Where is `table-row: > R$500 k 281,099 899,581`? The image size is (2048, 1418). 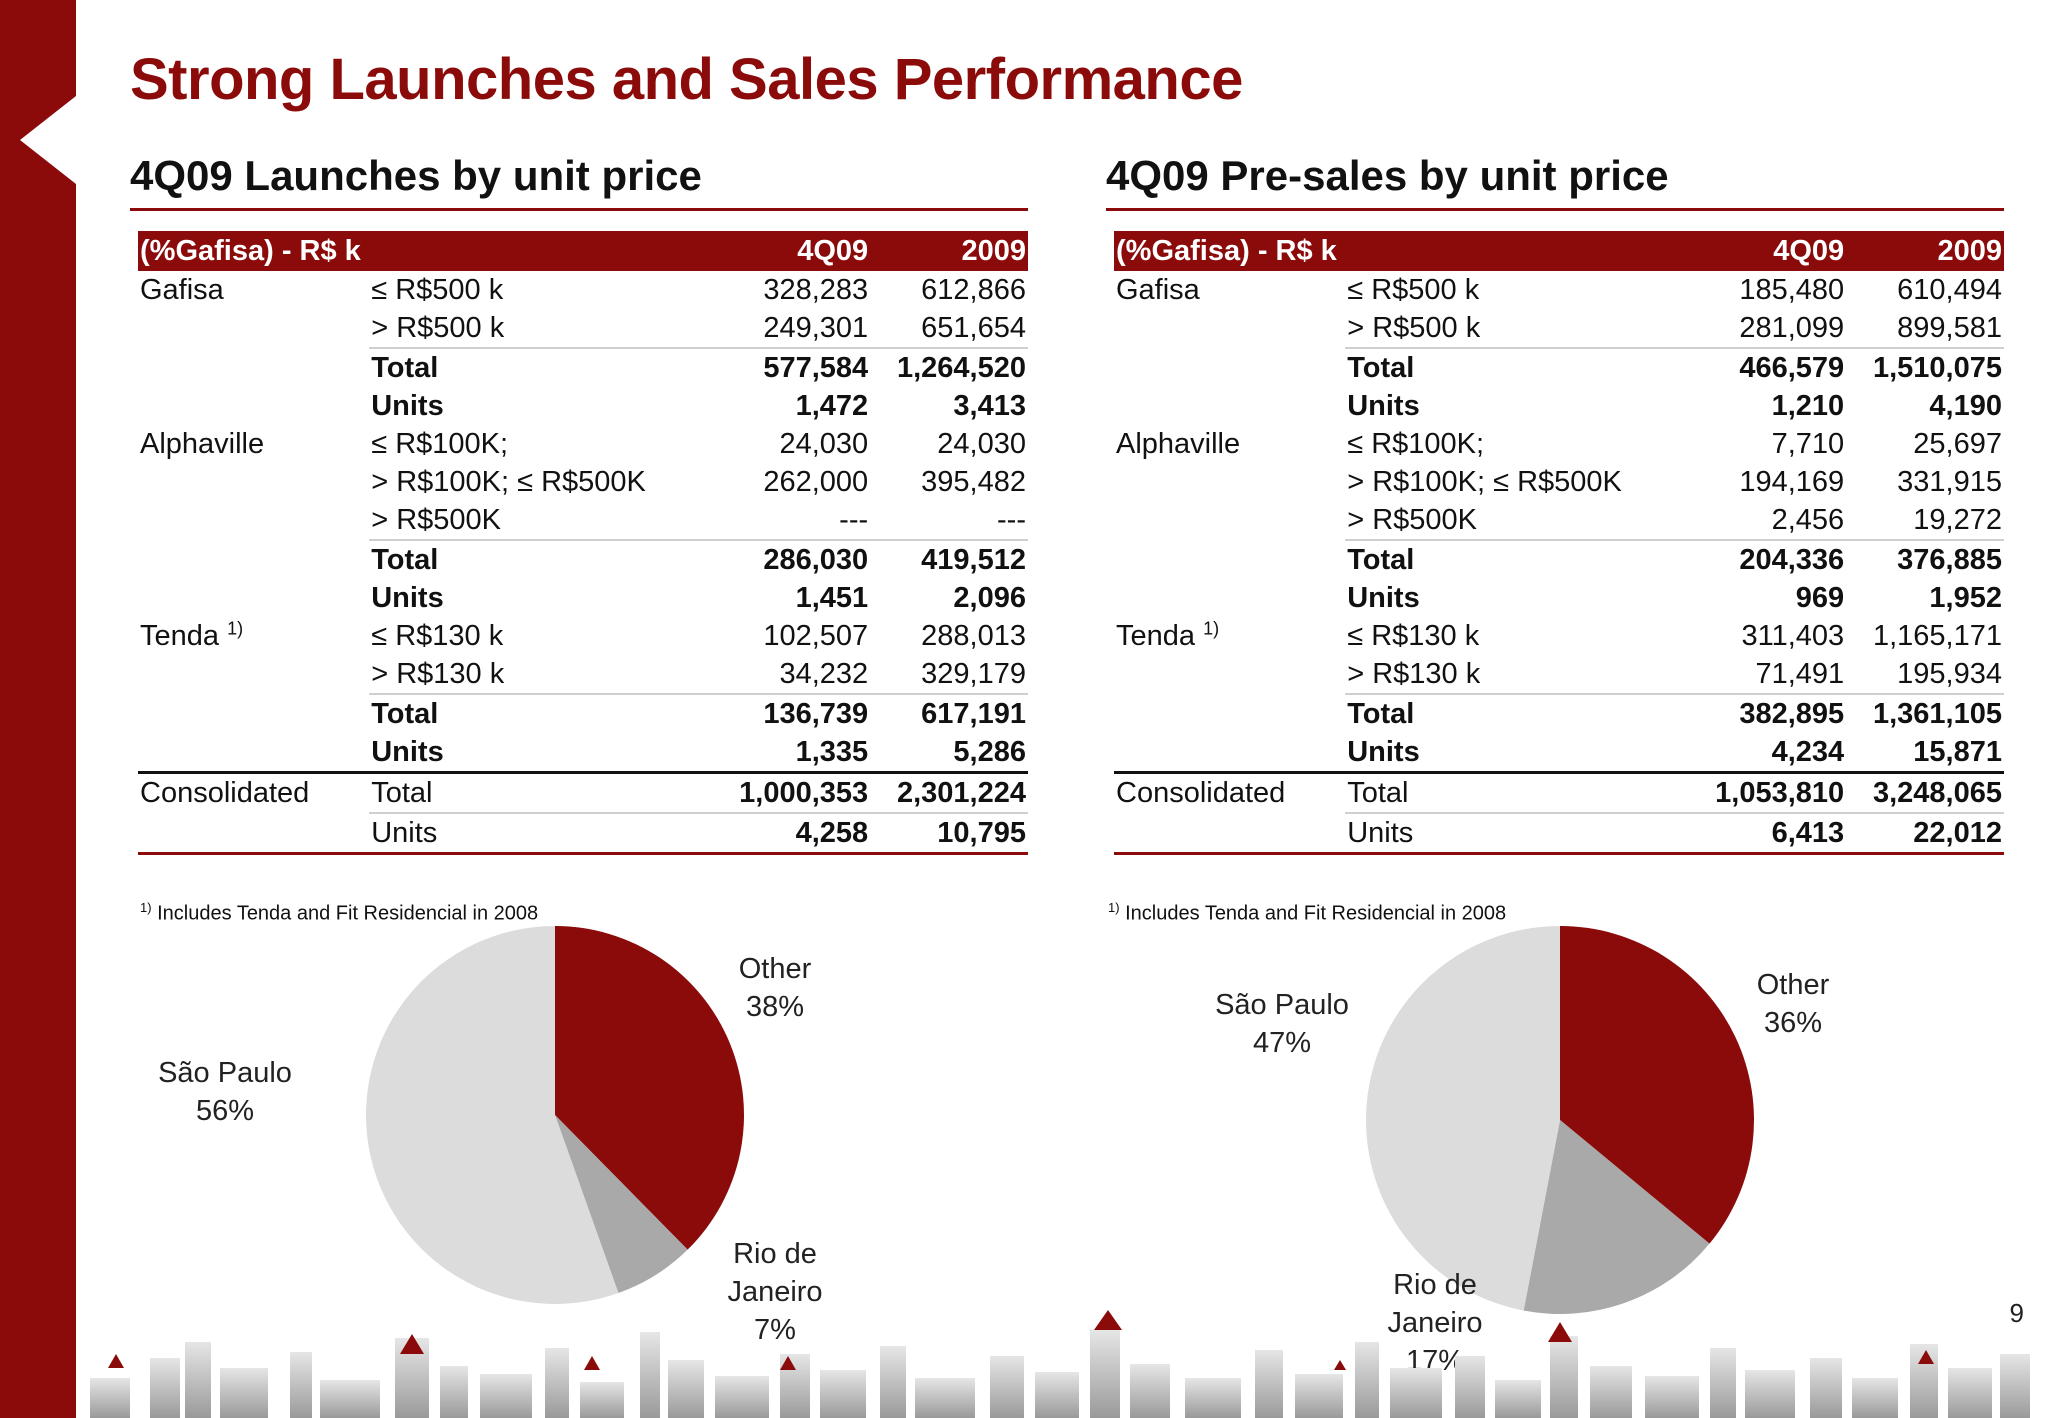
table-row: > R$500 k 281,099 899,581 is located at coordinates (1559, 328).